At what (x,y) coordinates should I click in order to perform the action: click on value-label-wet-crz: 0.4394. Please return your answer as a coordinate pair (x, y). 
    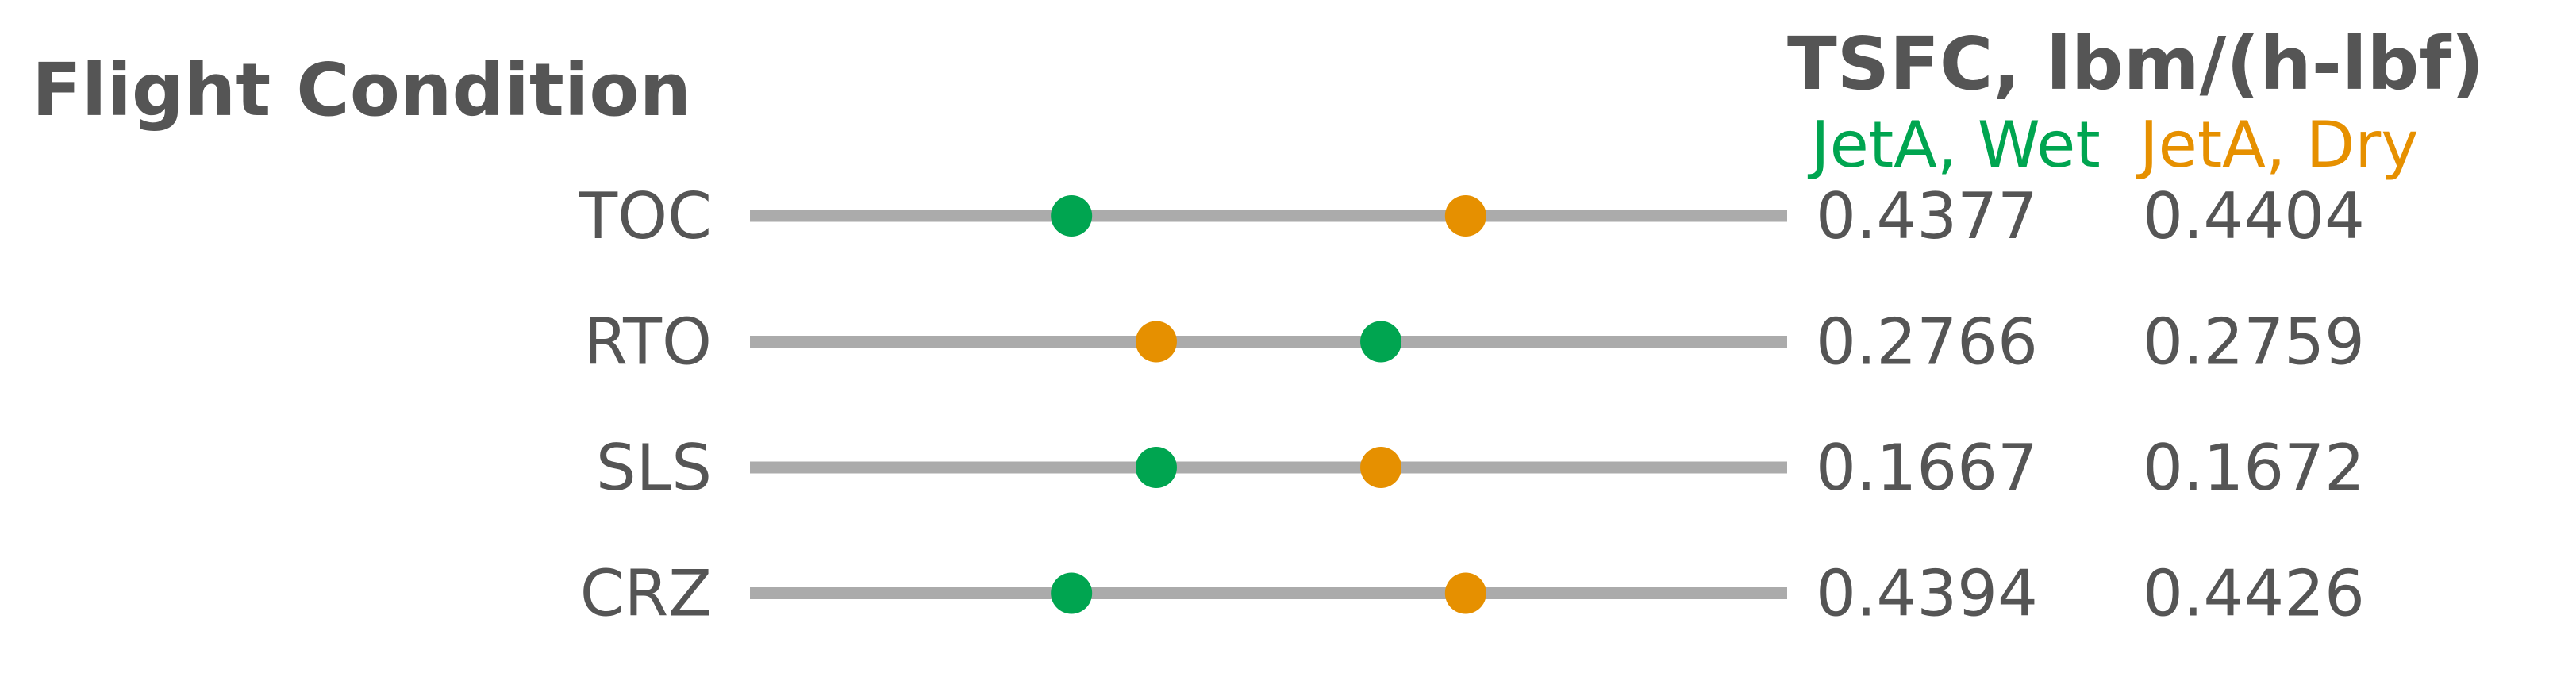
    Looking at the image, I should click on (1927, 594).